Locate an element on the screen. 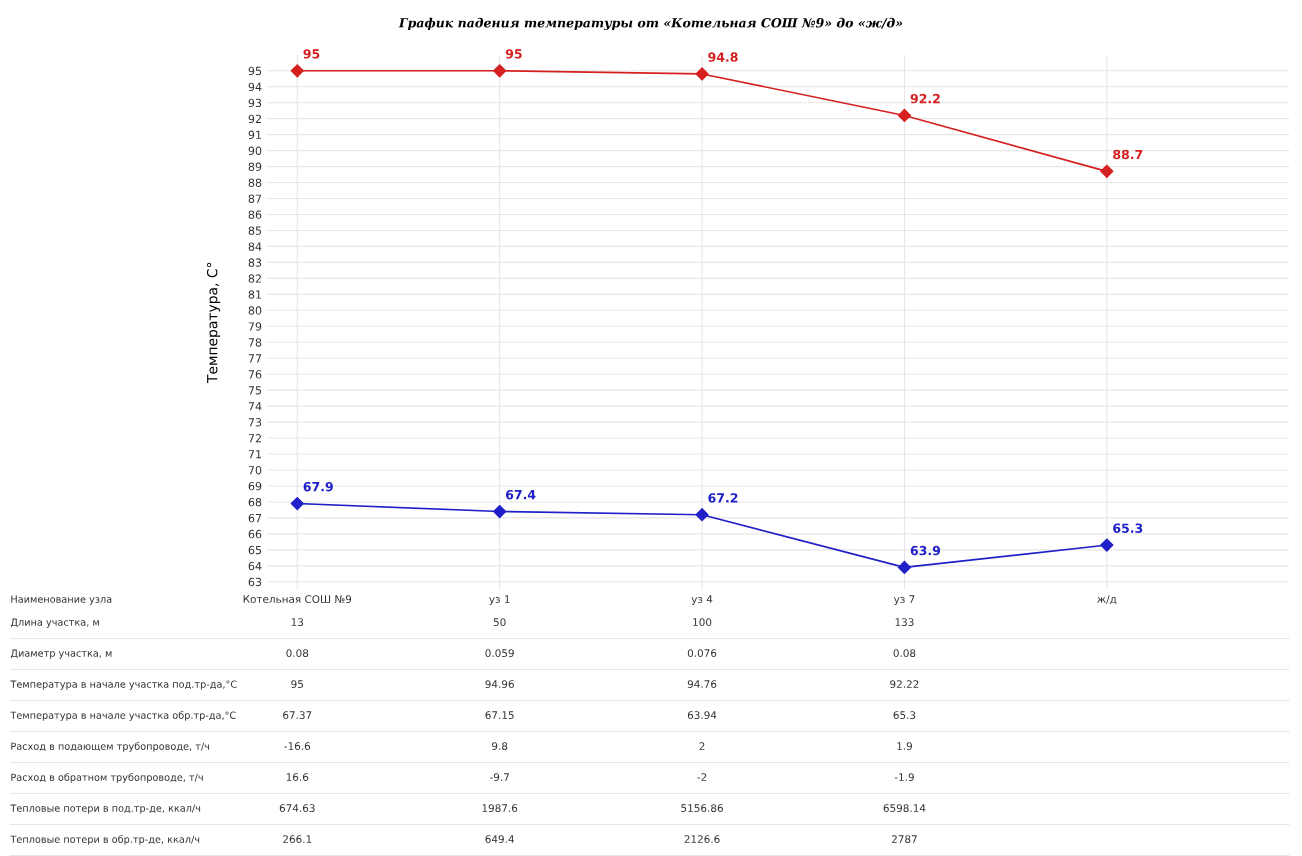  text: Температура в начале участка обр.тр-да,°С is located at coordinates (123, 716).